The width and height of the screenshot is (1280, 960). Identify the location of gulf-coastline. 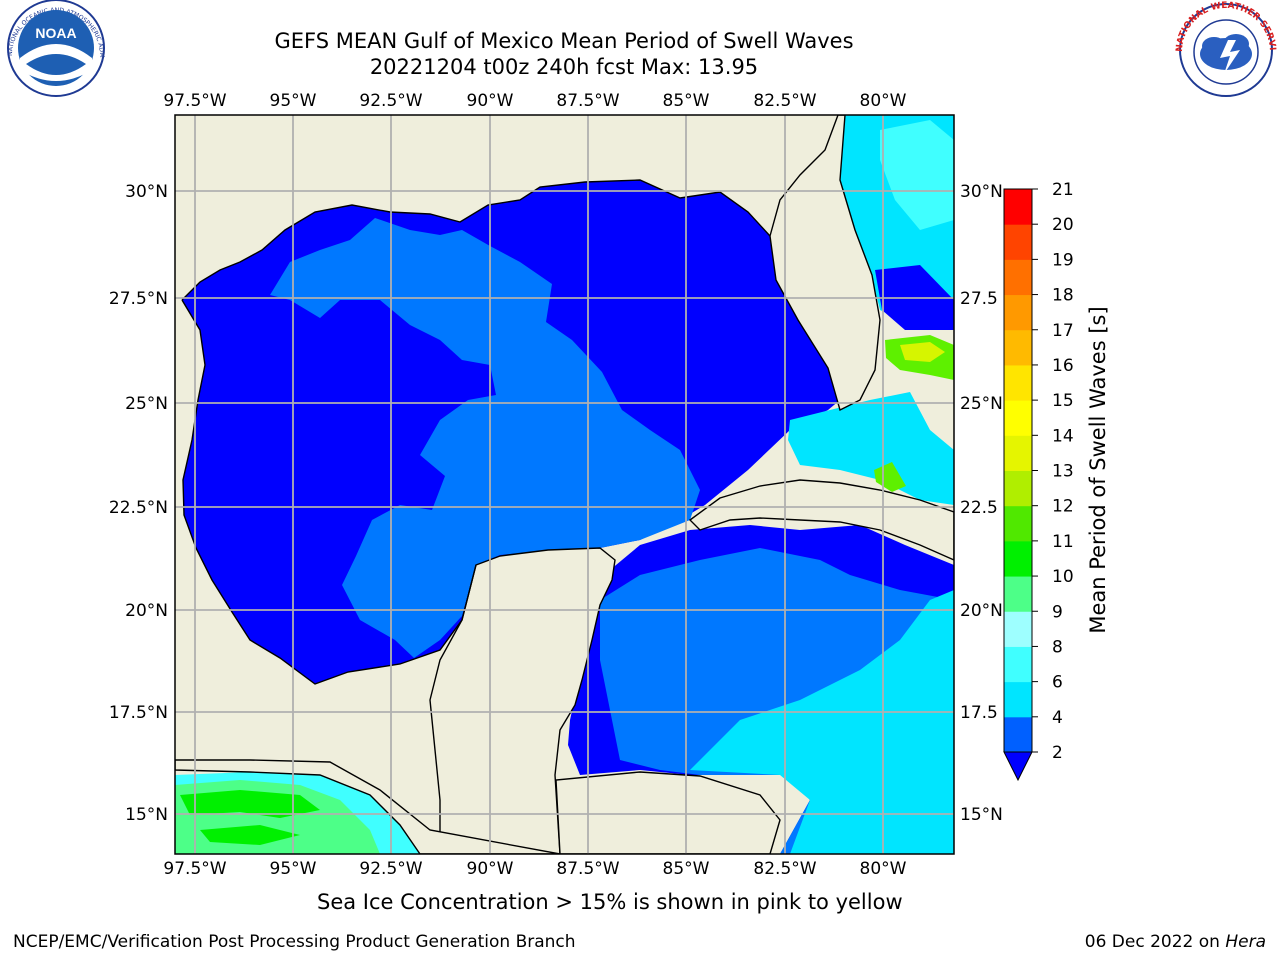
(476, 240).